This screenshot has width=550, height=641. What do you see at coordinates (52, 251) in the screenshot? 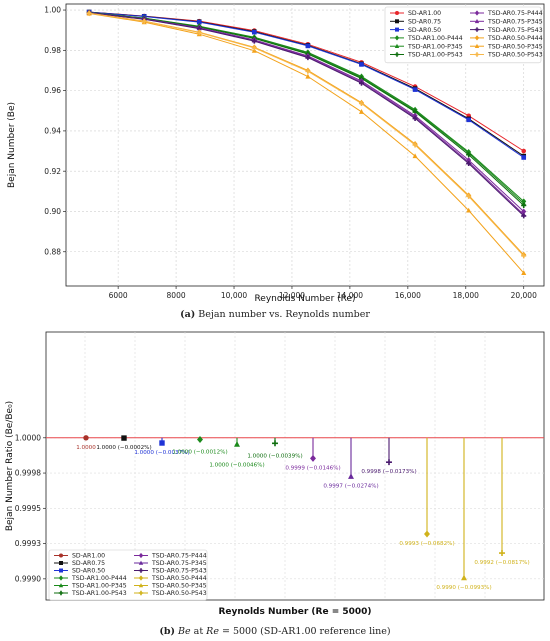
I see `y-tick-label: 0.88` at bounding box center [52, 251].